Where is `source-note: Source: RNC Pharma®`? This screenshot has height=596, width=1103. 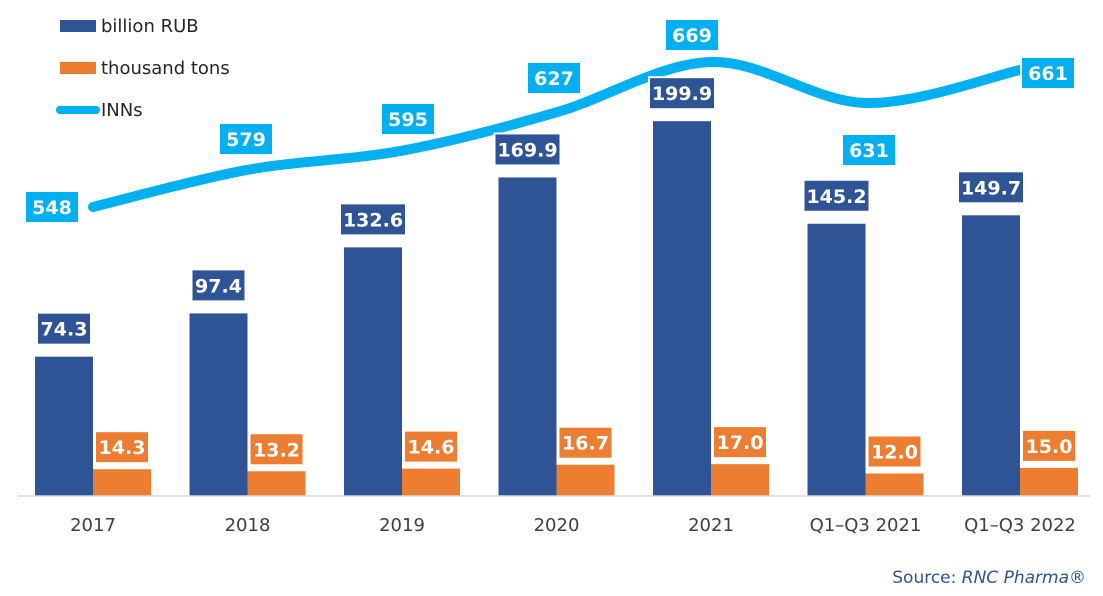 source-note: Source: RNC Pharma® is located at coordinates (989, 578).